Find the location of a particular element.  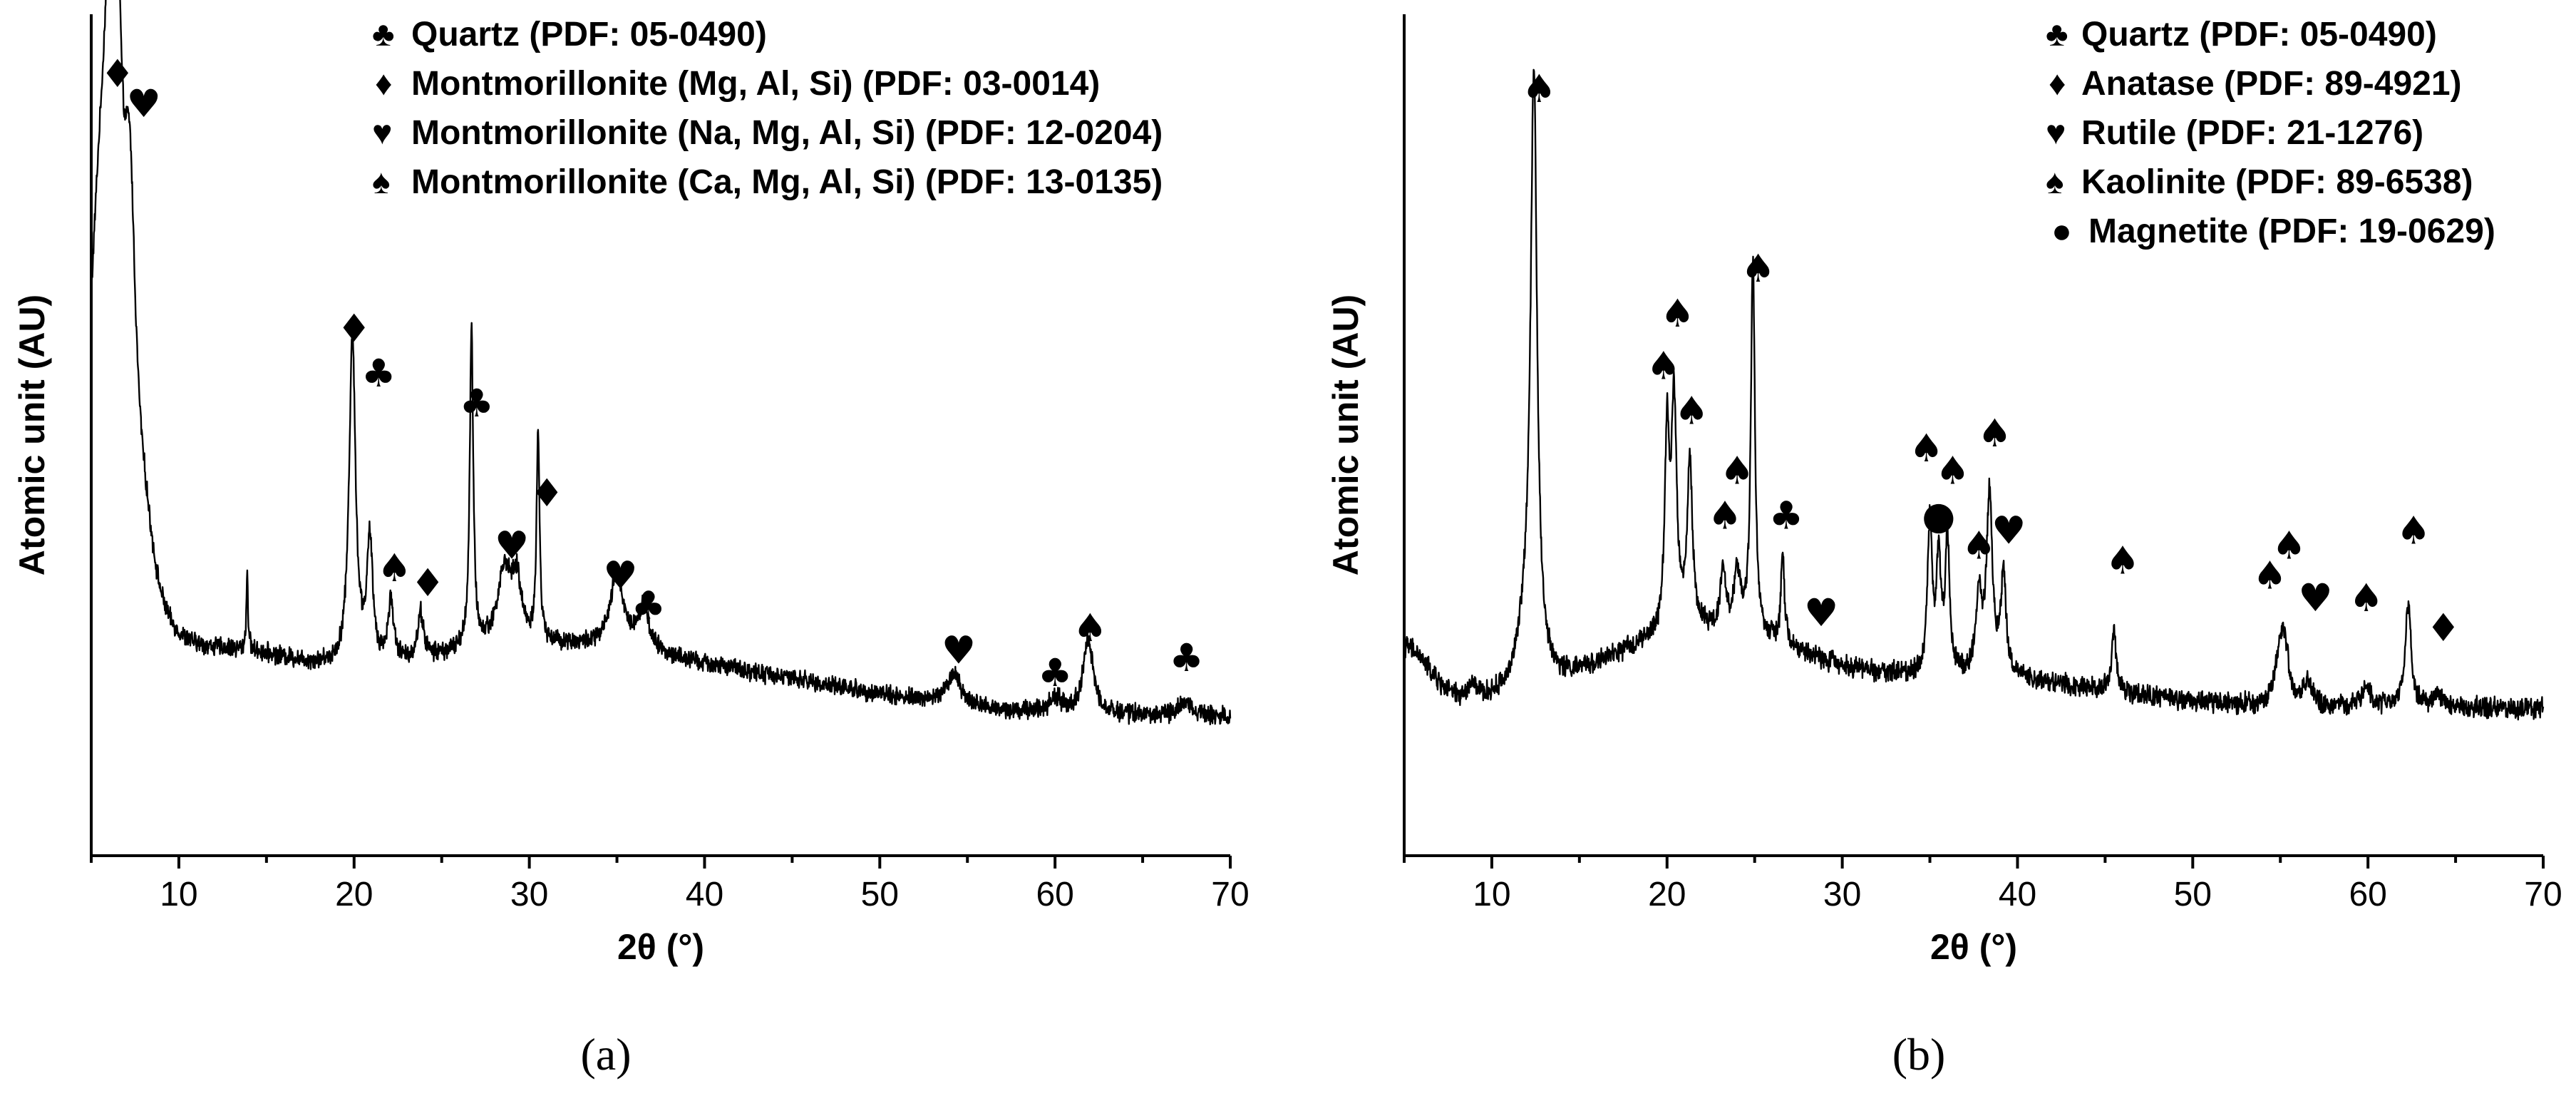

panel-a-x-axis-label: 2θ (°) is located at coordinates (660, 947).